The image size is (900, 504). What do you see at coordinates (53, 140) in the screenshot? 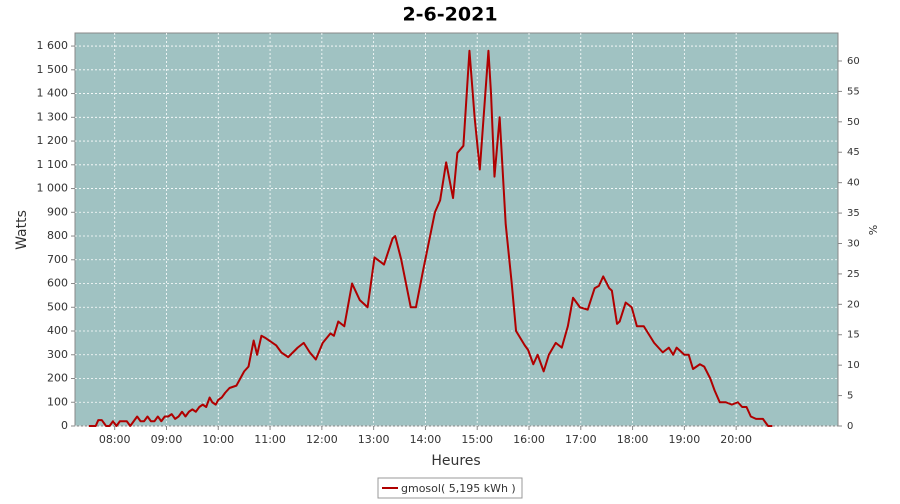
I see `y-tick-label: 1 200` at bounding box center [53, 140].